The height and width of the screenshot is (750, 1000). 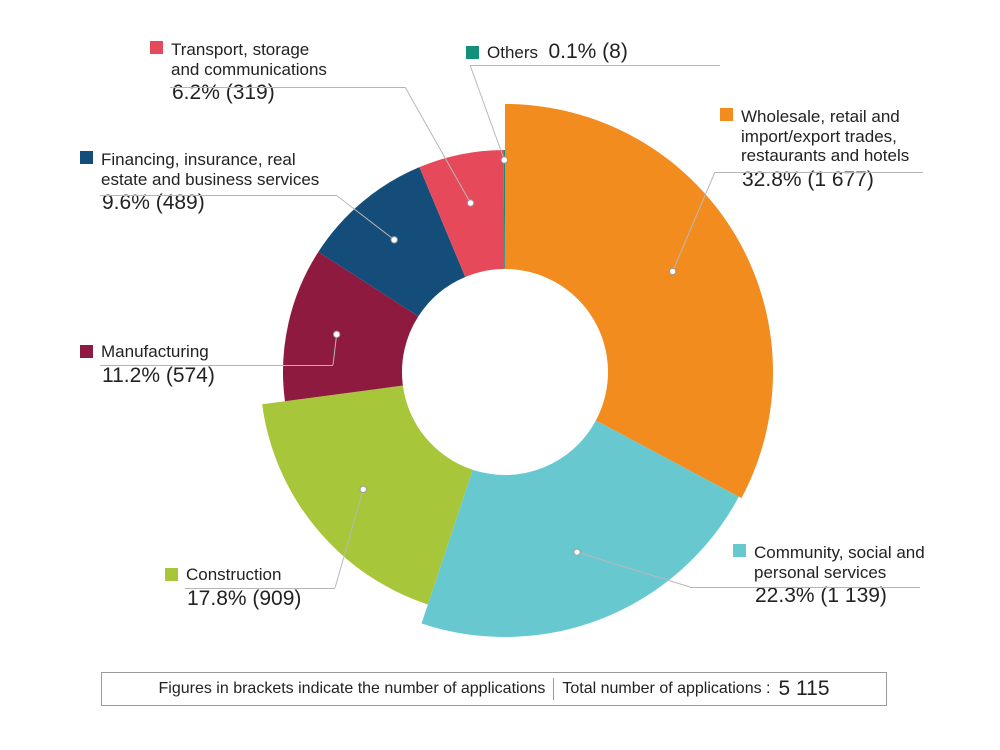 I want to click on label-value-community: 22.3% (1 139), so click(x=821, y=596).